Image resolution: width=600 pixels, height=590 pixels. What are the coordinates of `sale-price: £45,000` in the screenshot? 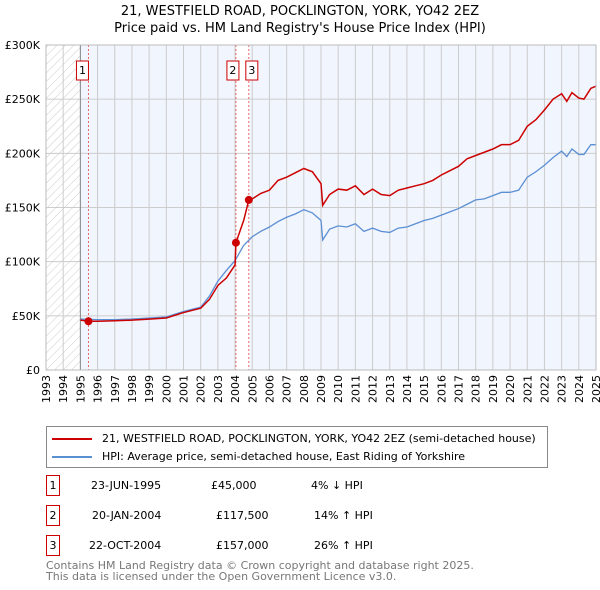 It's located at (234, 485).